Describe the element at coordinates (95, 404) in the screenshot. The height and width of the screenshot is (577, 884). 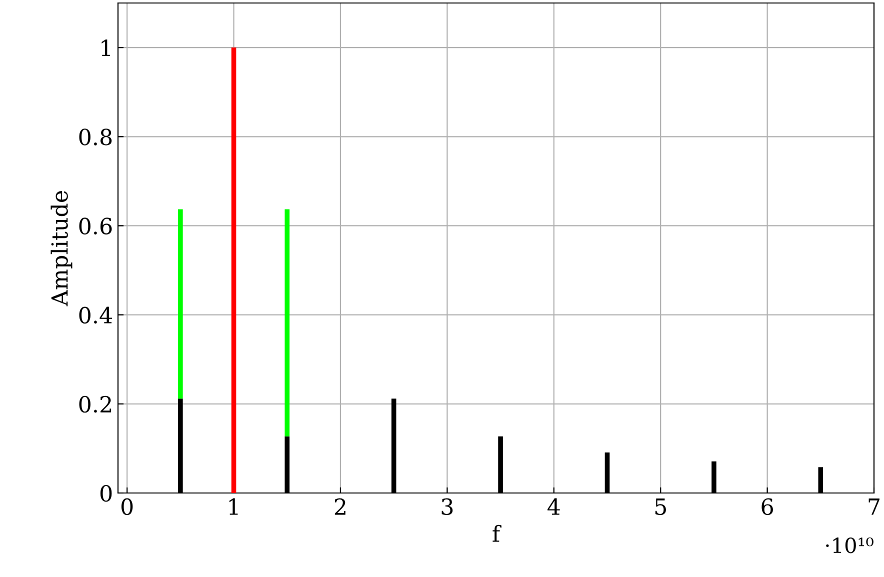
I see `y-tick-label: 0.2` at that location.